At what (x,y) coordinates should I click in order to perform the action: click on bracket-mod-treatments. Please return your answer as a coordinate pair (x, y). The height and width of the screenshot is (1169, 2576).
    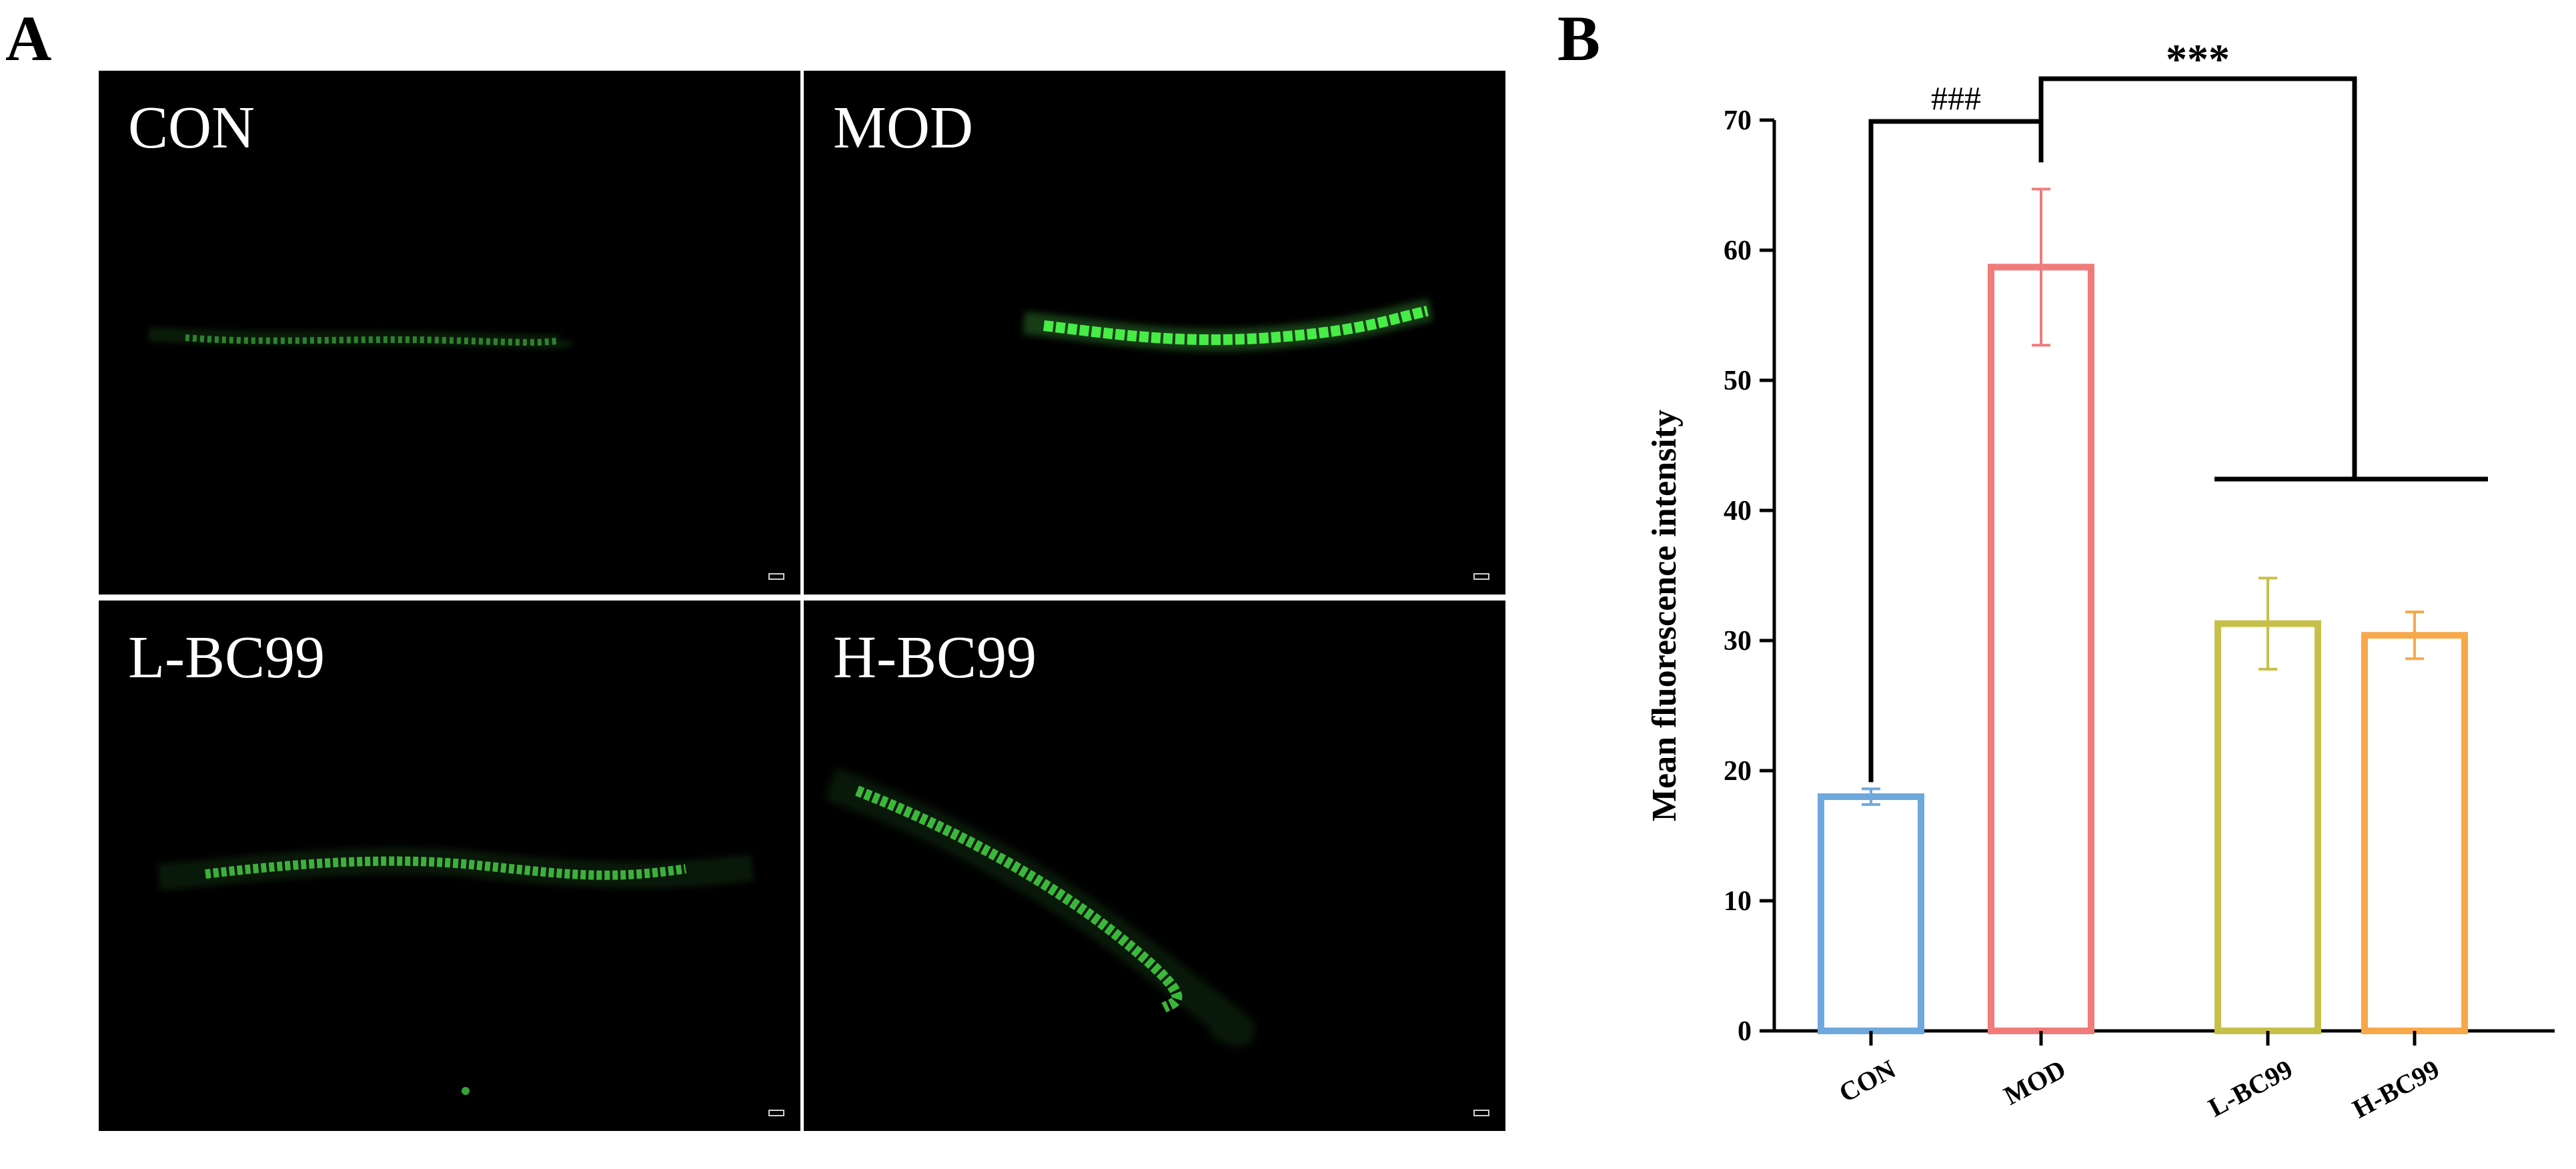
    Looking at the image, I should click on (2197, 277).